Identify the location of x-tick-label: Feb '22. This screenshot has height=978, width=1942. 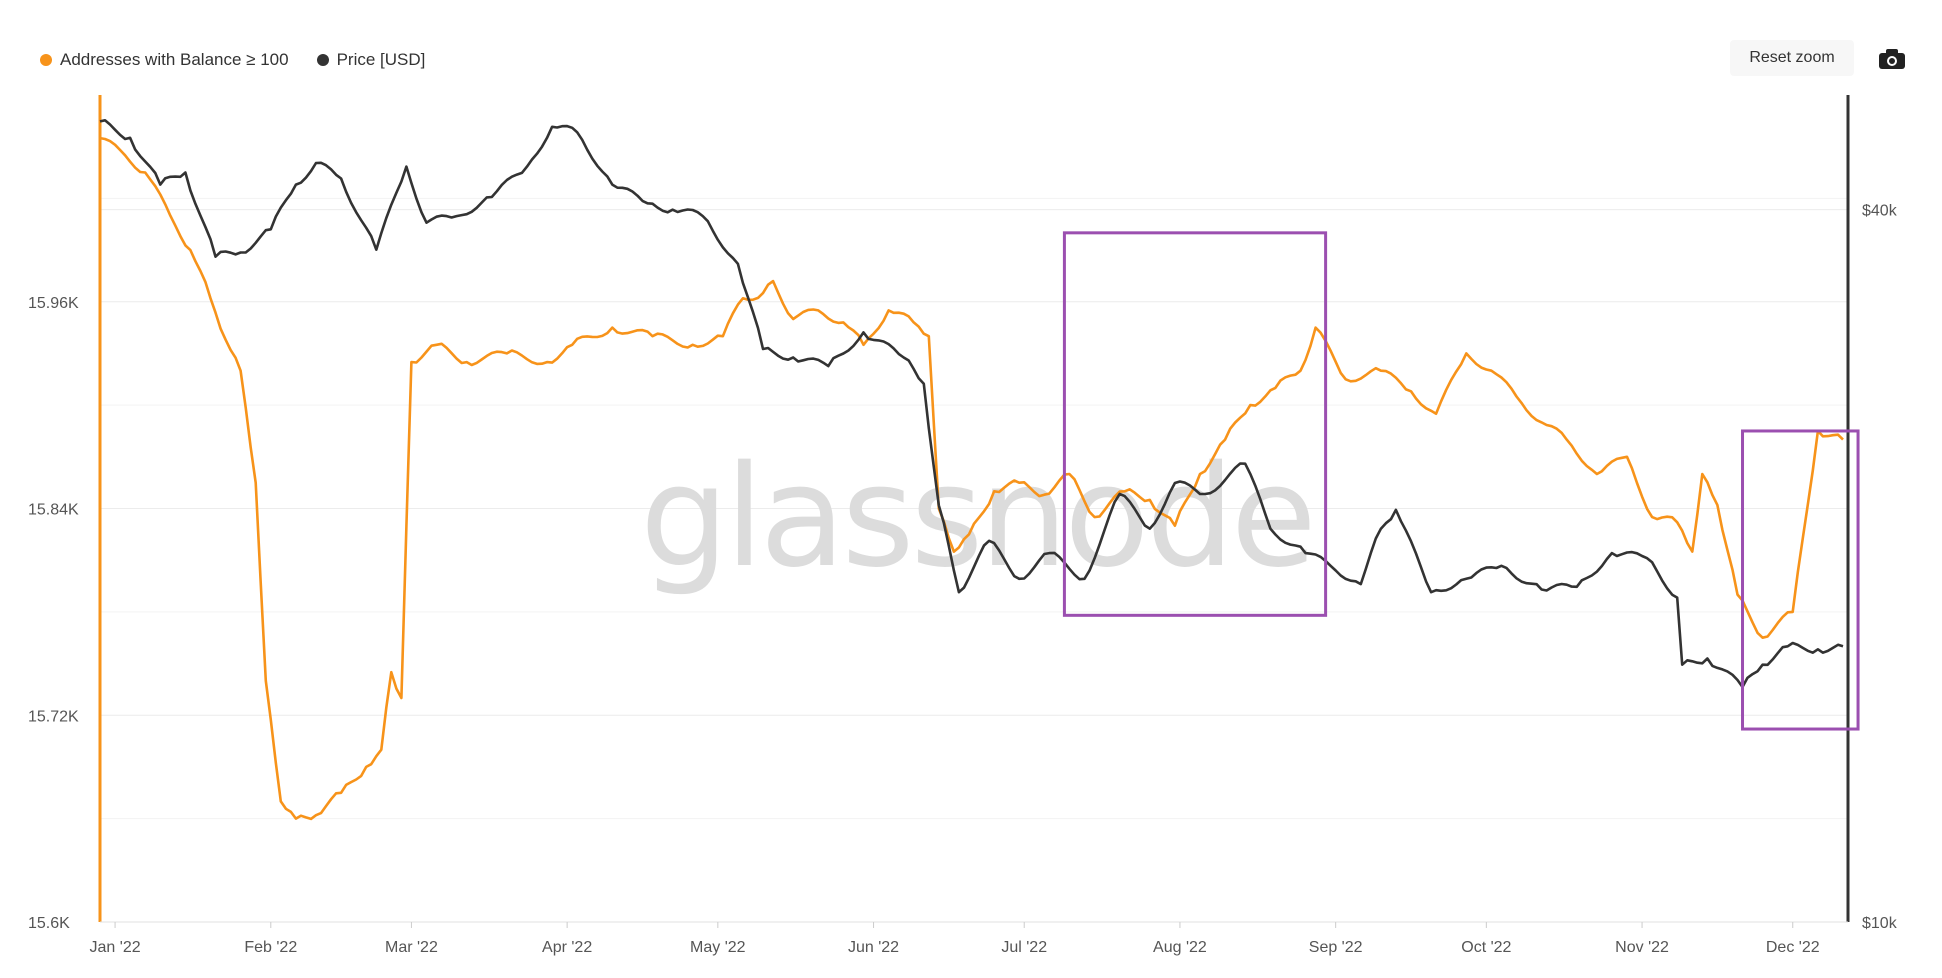
(270, 947).